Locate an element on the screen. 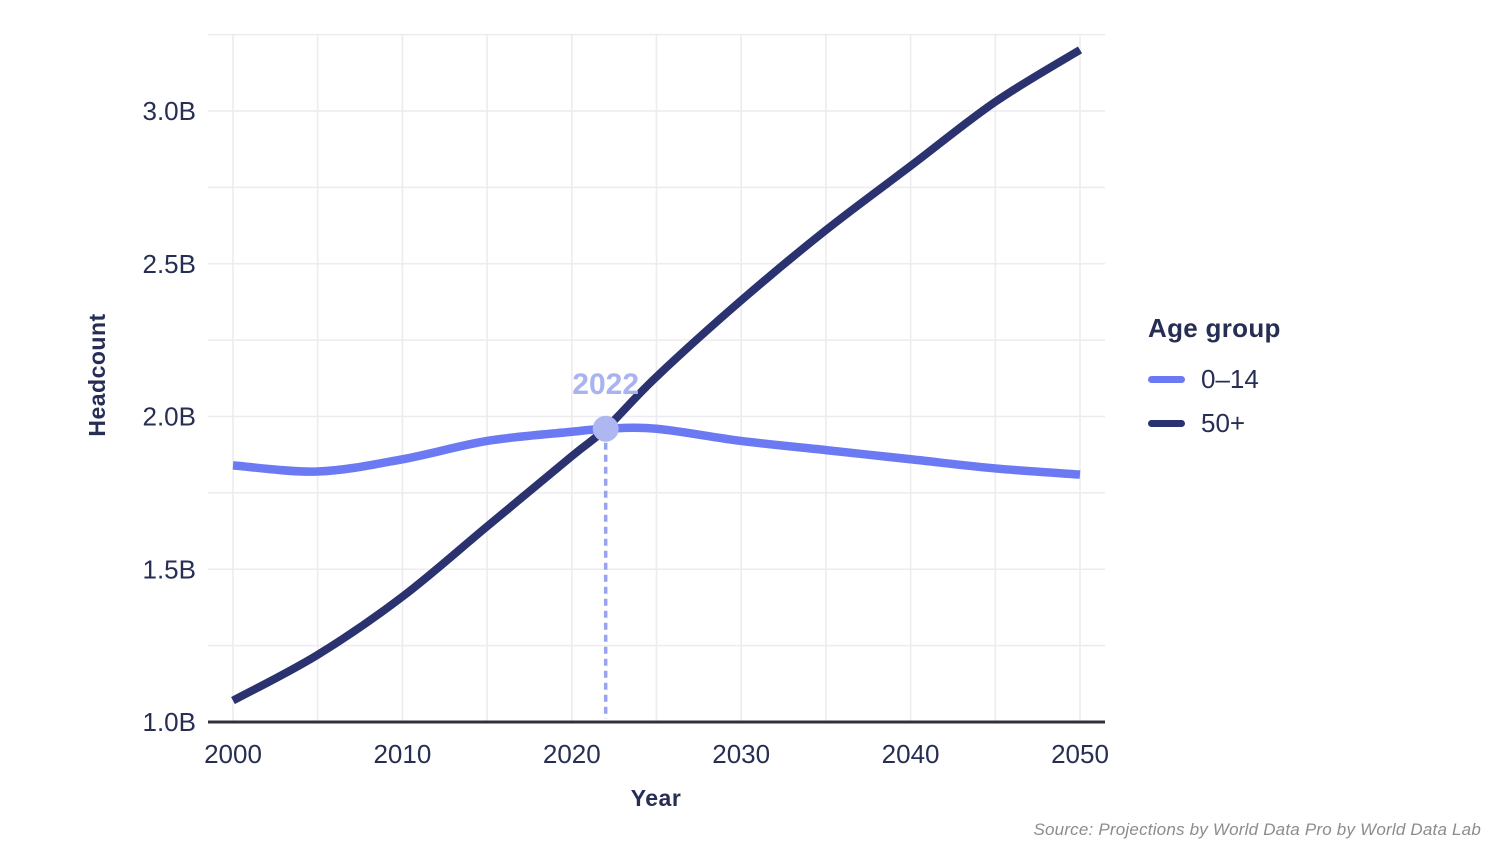 The height and width of the screenshot is (865, 1498). x-tick-label: 2050 is located at coordinates (1080, 754).